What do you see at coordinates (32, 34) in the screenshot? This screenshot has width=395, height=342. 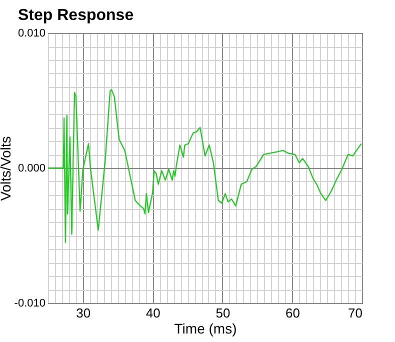 I see `y-tick-label: 0.010` at bounding box center [32, 34].